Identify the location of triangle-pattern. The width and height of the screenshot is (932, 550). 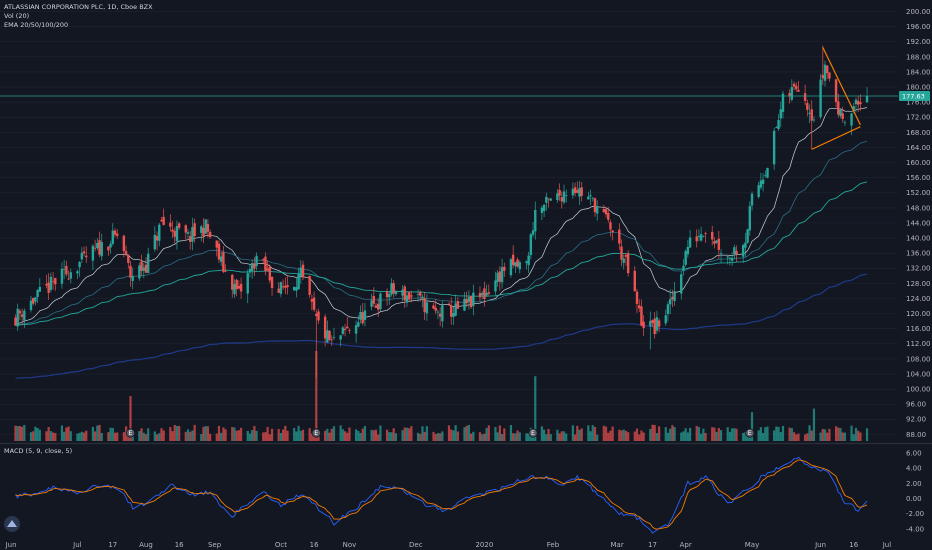
(836, 98).